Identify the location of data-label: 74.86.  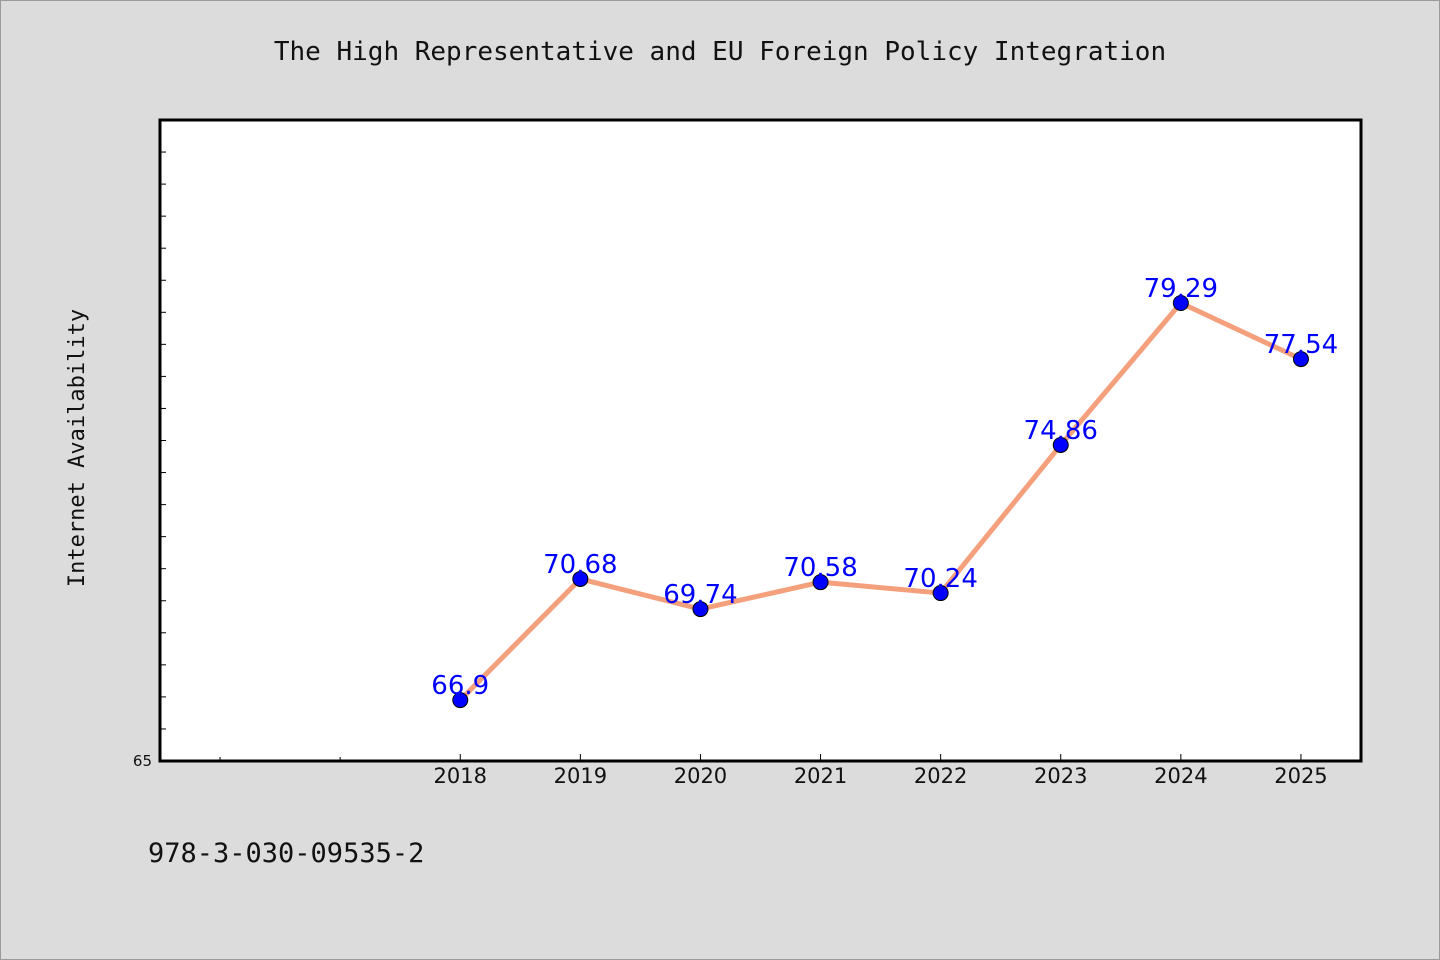
(1061, 431).